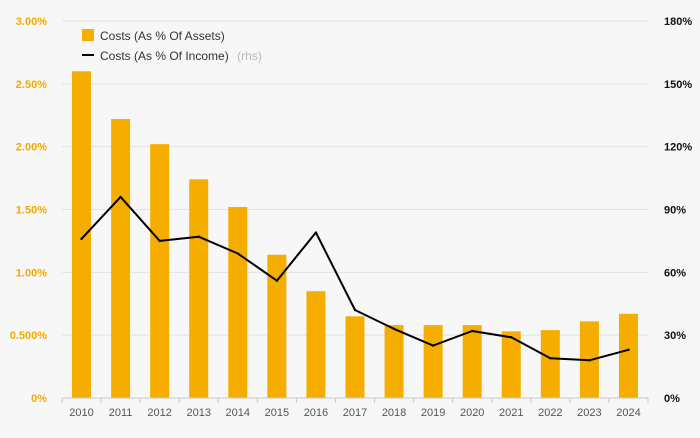 The width and height of the screenshot is (700, 438). I want to click on x-axis-tick-label: 2014, so click(238, 413).